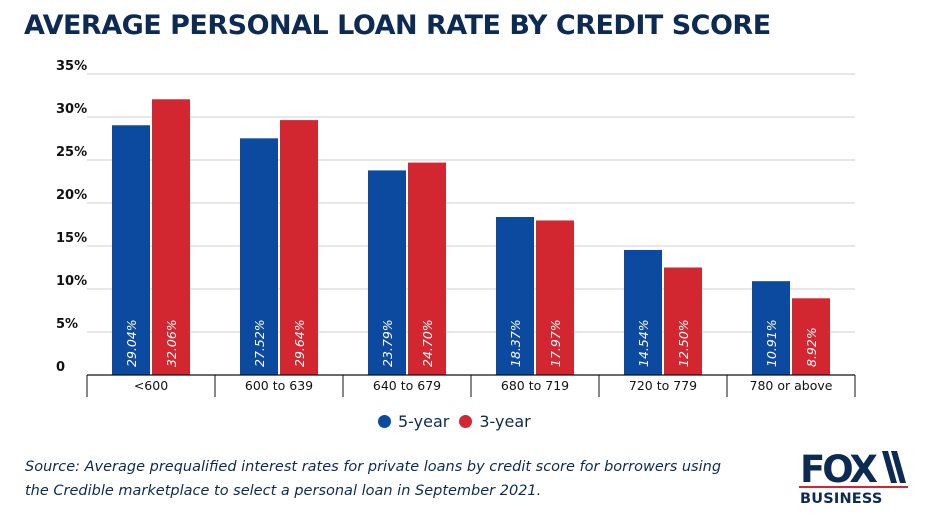 This screenshot has height=523, width=931. I want to click on data-label: 29.64%, so click(299, 343).